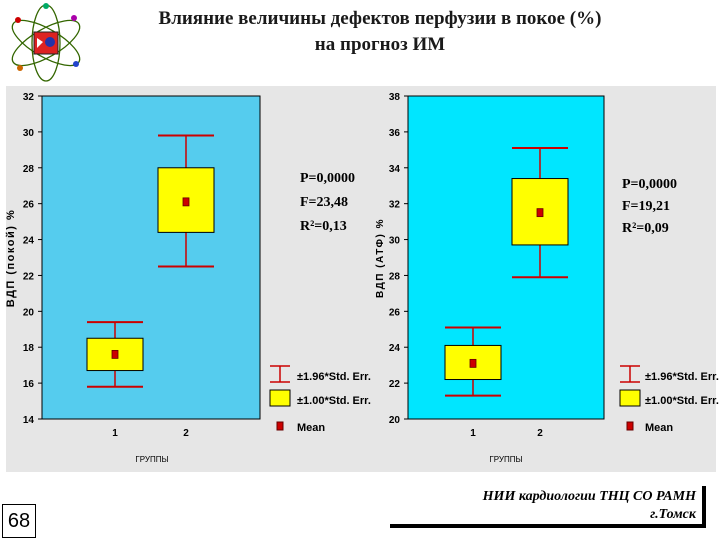 This screenshot has height=540, width=720. What do you see at coordinates (29, 312) in the screenshot?
I see `left-y-tick-label: 20` at bounding box center [29, 312].